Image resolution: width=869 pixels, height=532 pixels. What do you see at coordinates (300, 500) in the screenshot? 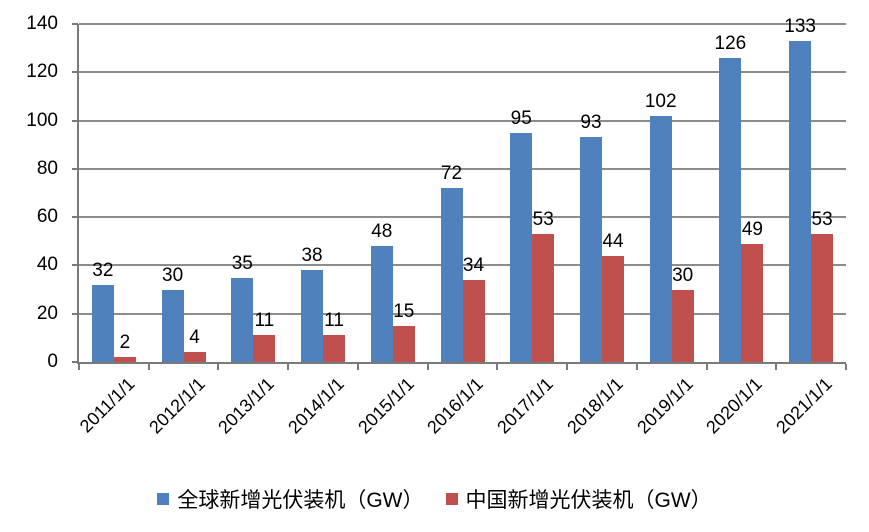
I see `legend-label-global: 全球新增光伏装机（GW）` at bounding box center [300, 500].